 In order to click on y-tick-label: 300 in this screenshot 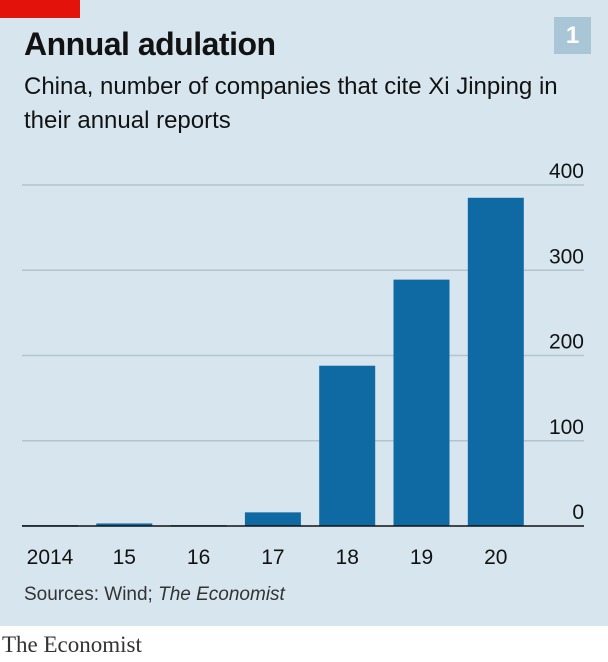, I will do `click(566, 256)`.